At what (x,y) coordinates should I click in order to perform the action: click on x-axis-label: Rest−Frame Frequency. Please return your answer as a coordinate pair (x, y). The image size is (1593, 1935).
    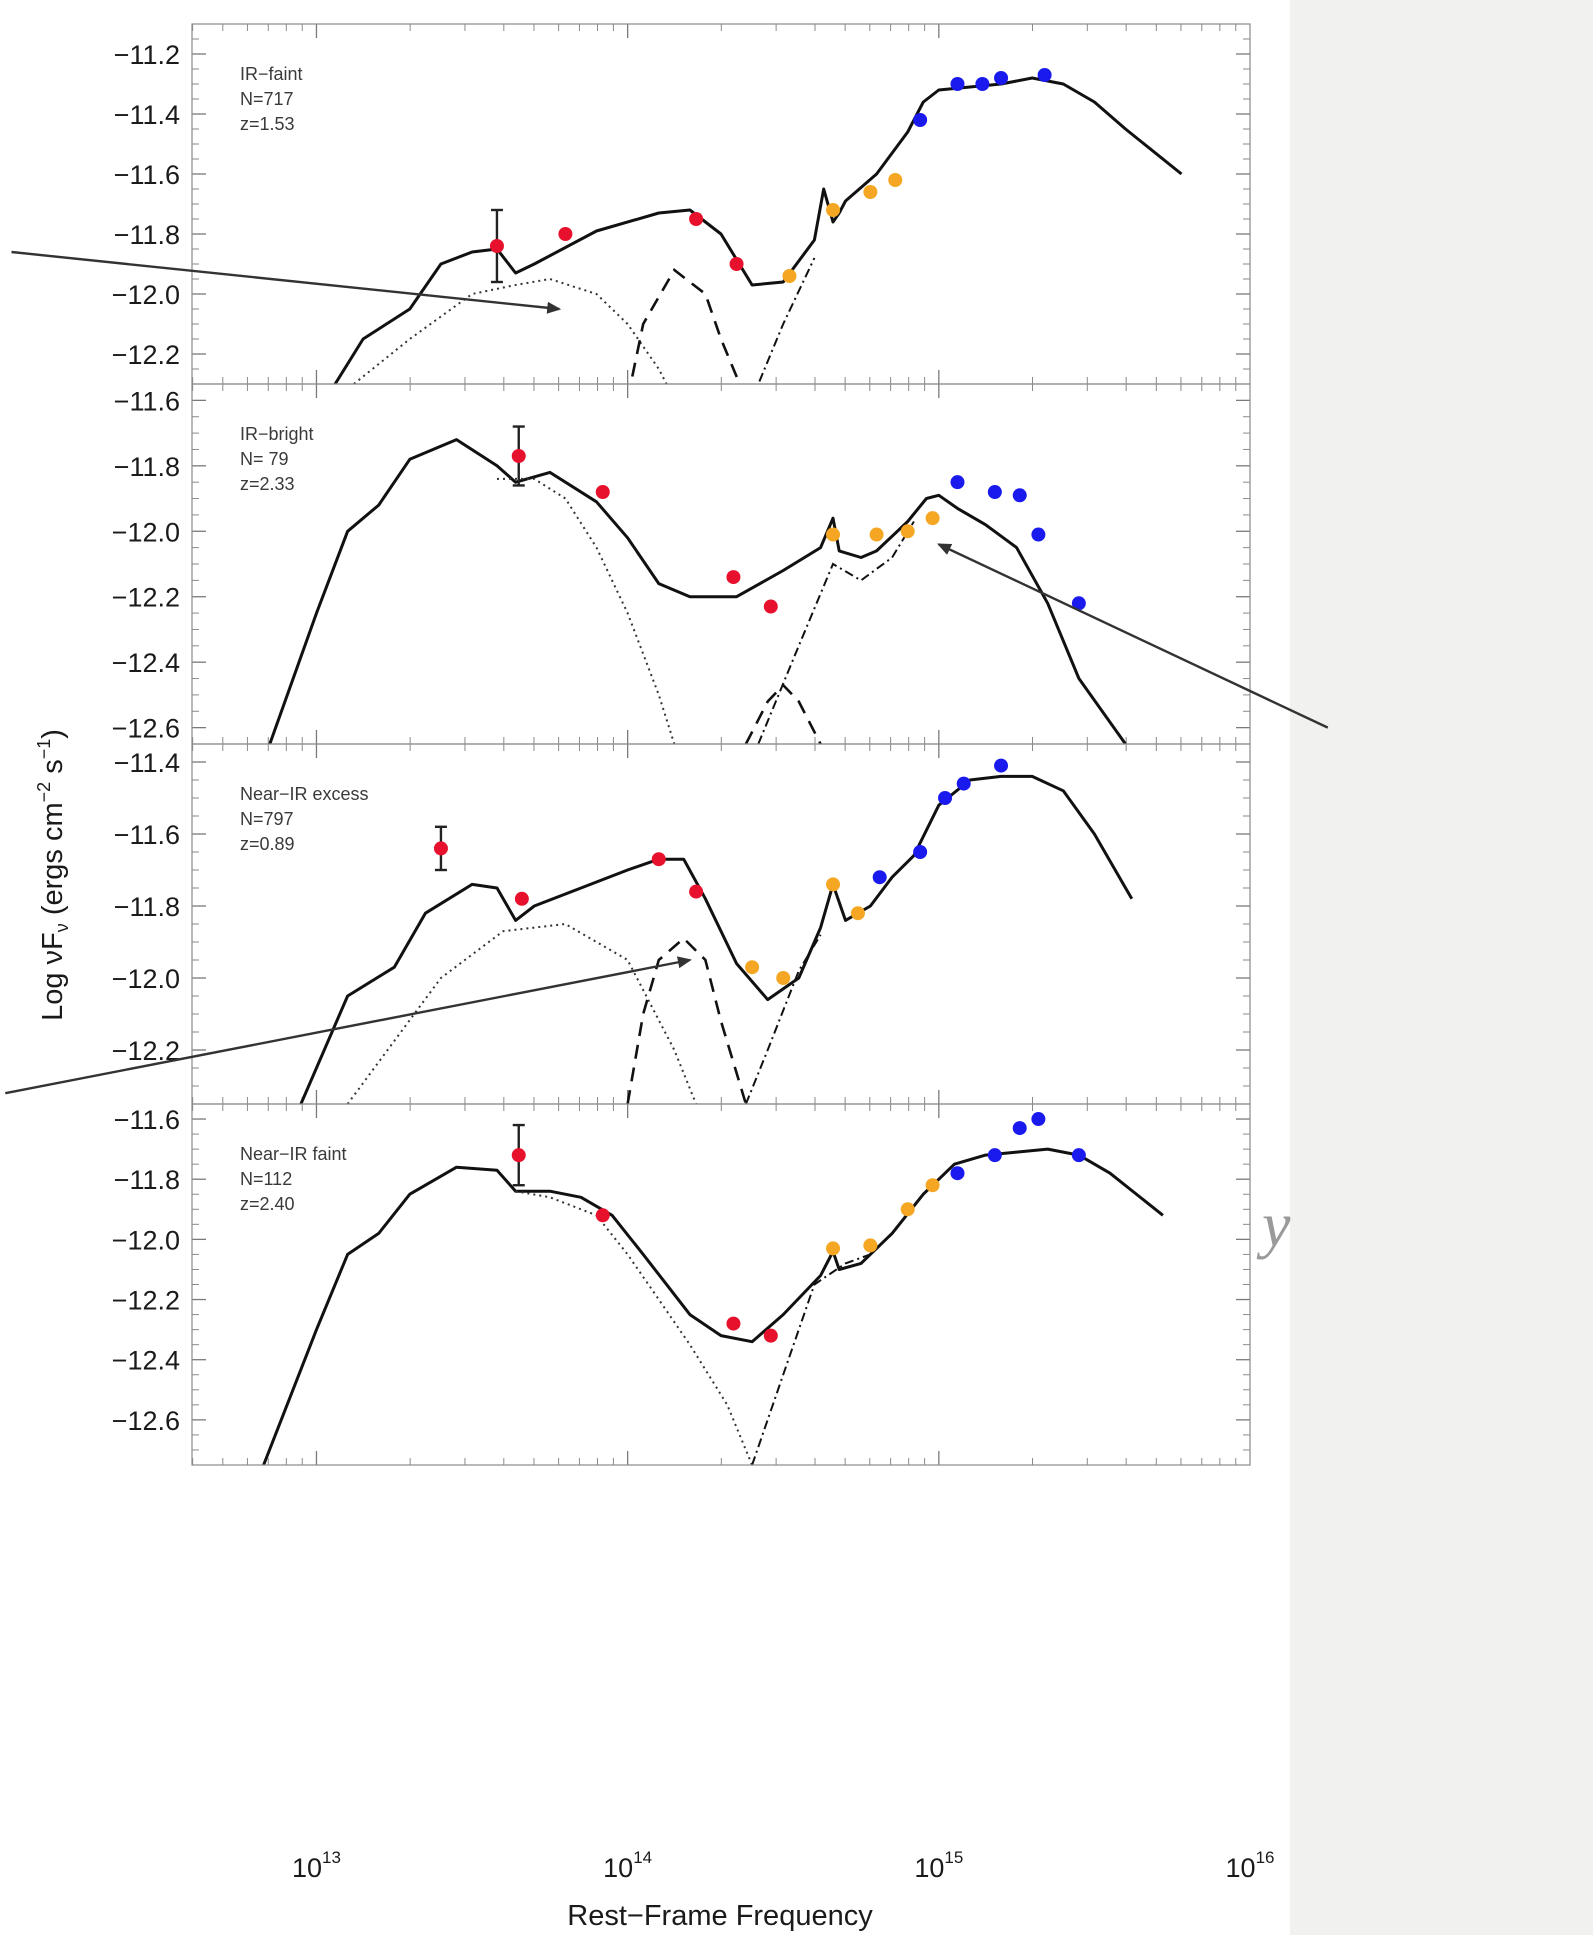
    Looking at the image, I should click on (720, 1916).